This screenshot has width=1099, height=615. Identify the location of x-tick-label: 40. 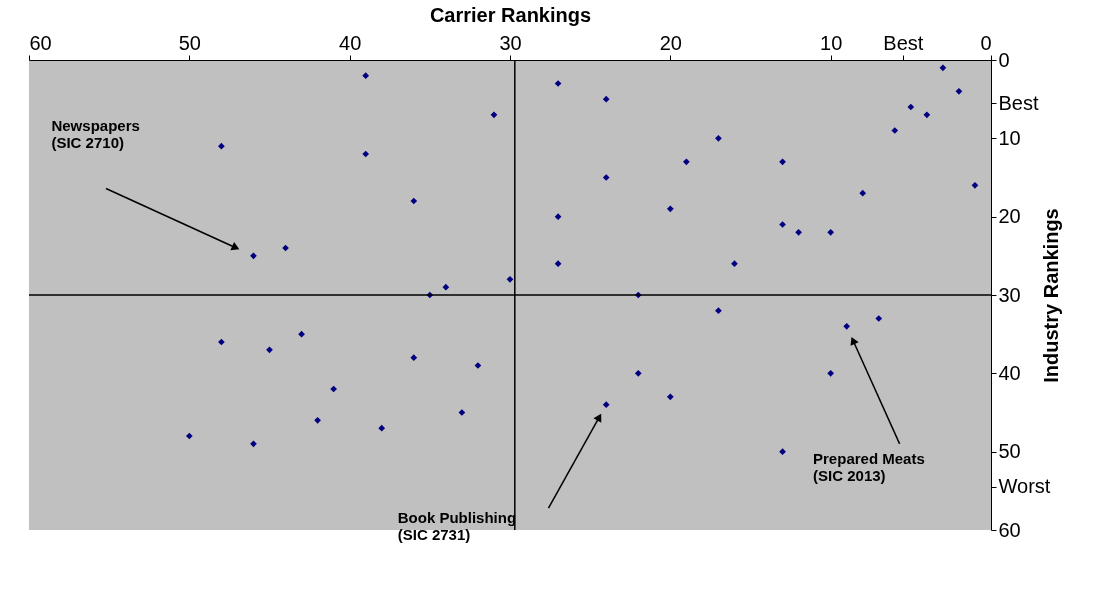
(350, 42).